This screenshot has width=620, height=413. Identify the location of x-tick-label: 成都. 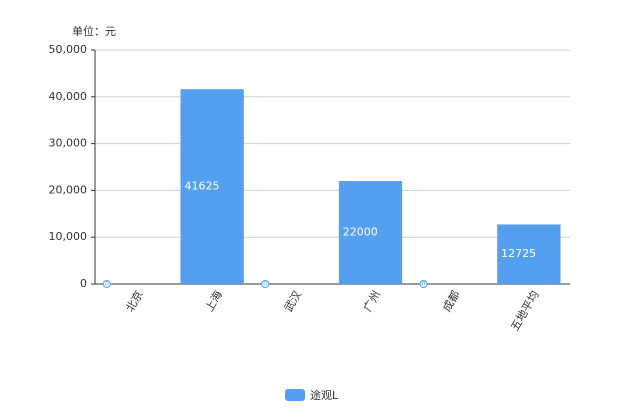
(451, 302).